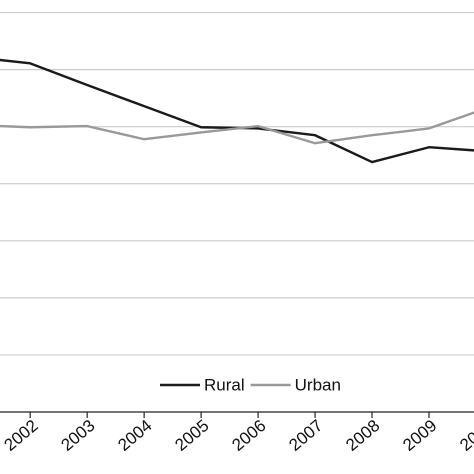 The width and height of the screenshot is (474, 474). What do you see at coordinates (362, 435) in the screenshot?
I see `x-tick-label: 2008` at bounding box center [362, 435].